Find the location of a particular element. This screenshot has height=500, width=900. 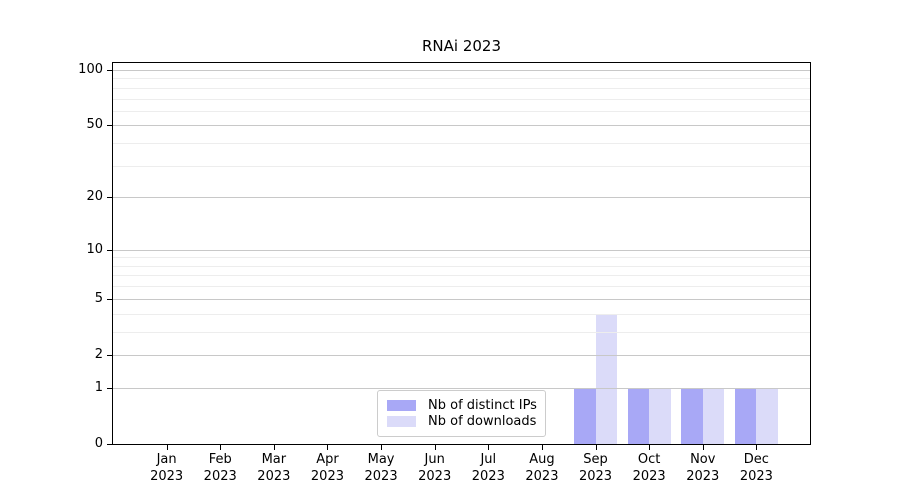

x-tick-label: Nov 2023 is located at coordinates (703, 468).